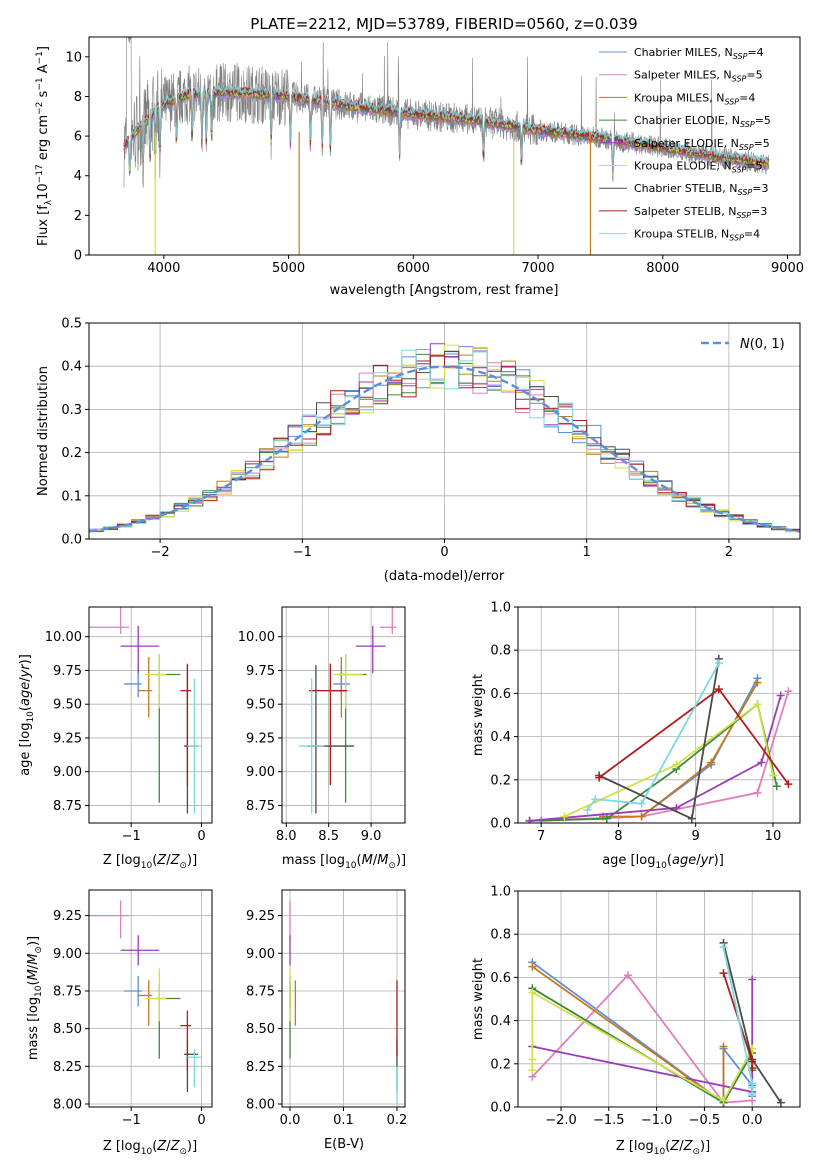 The height and width of the screenshot is (1170, 819). What do you see at coordinates (685, 211) in the screenshot?
I see `label-part: Salpeter STELIB, N` at bounding box center [685, 211].